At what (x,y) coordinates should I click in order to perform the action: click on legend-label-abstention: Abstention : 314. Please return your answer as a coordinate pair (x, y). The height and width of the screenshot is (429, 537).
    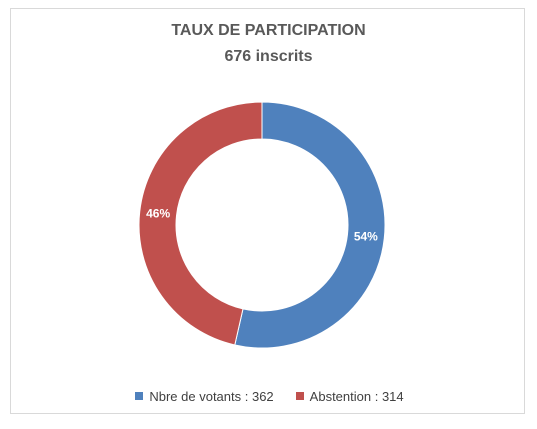
    Looking at the image, I should click on (356, 396).